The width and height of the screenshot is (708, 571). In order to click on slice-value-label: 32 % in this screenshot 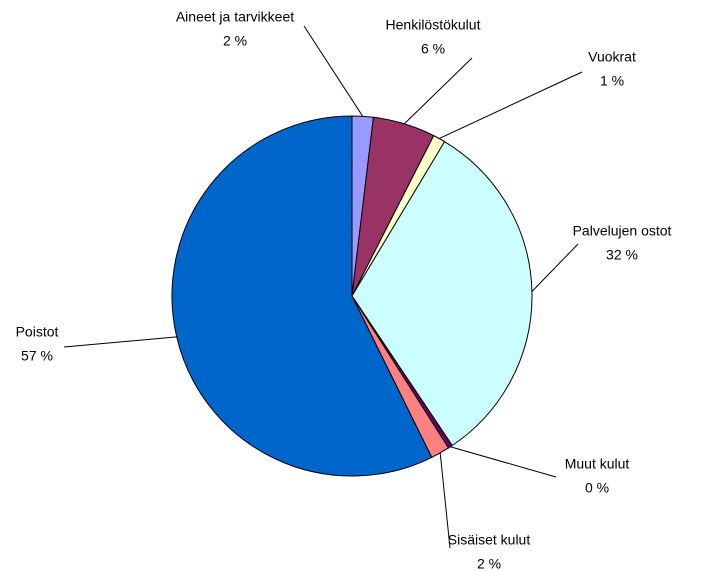, I will do `click(622, 255)`.